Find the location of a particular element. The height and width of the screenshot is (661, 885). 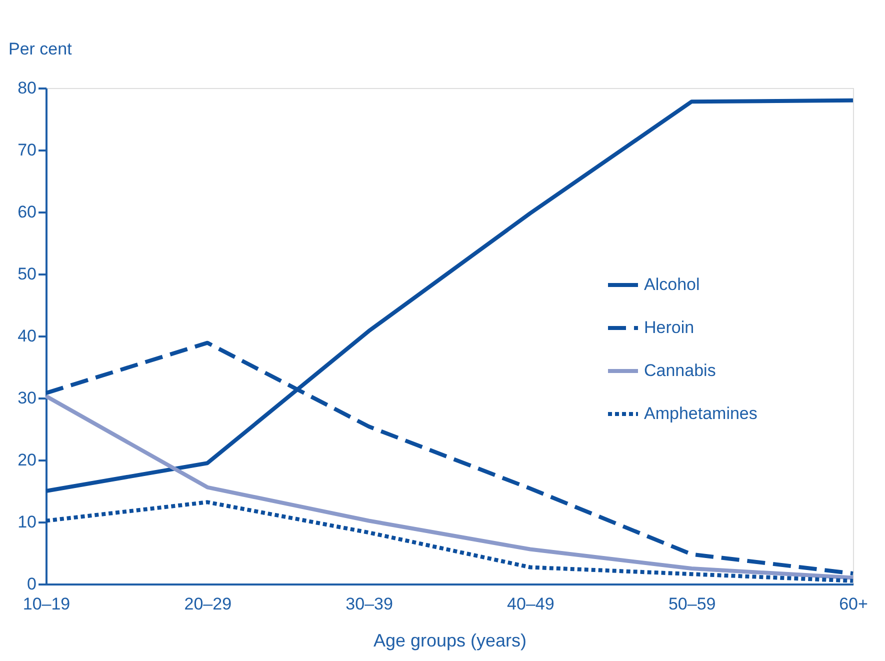

x-axis-title: Age groups (years) is located at coordinates (450, 640).